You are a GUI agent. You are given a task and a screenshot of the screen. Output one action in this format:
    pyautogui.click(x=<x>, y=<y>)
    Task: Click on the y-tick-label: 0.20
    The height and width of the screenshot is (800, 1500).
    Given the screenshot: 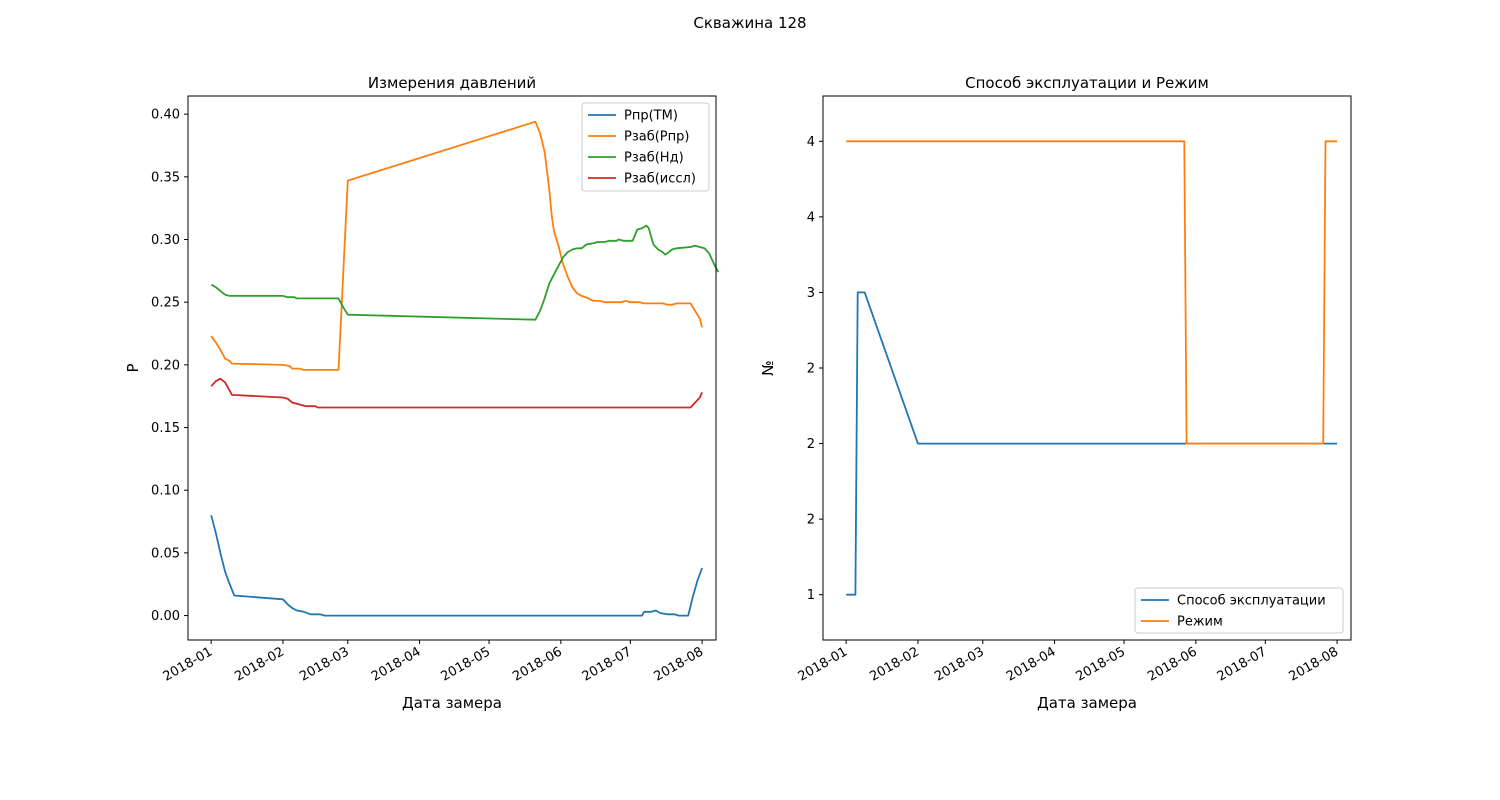 What is the action you would take?
    pyautogui.click(x=165, y=365)
    